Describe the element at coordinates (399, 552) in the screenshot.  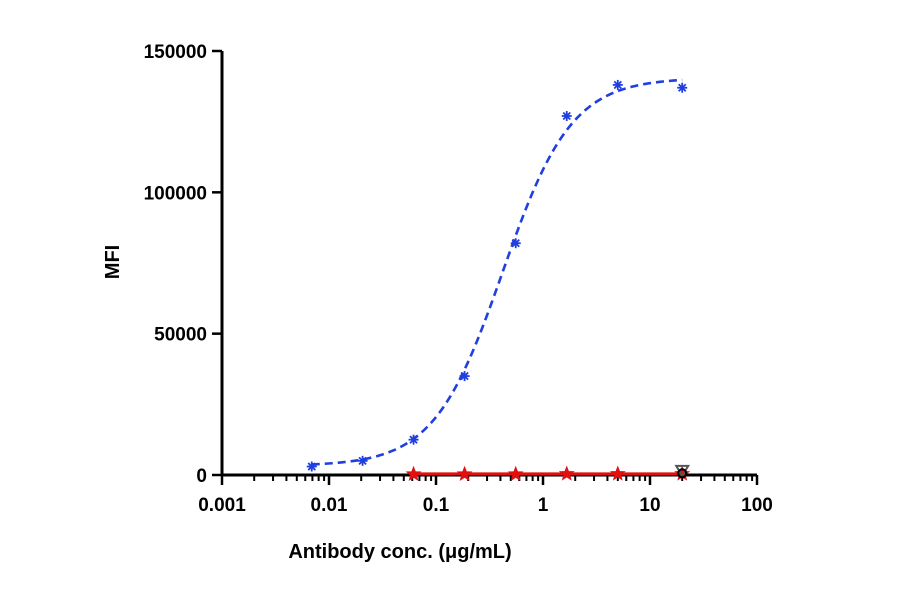
I see `x-axis-label: Antibody conc. (μg/mL)` at that location.